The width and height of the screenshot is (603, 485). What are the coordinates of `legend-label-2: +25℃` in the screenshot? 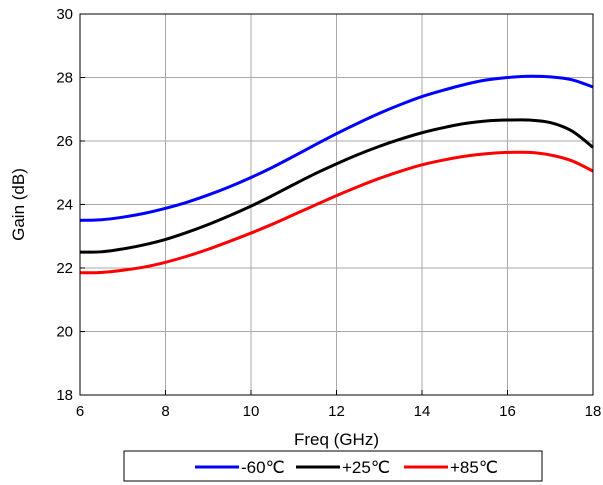 It's located at (366, 467).